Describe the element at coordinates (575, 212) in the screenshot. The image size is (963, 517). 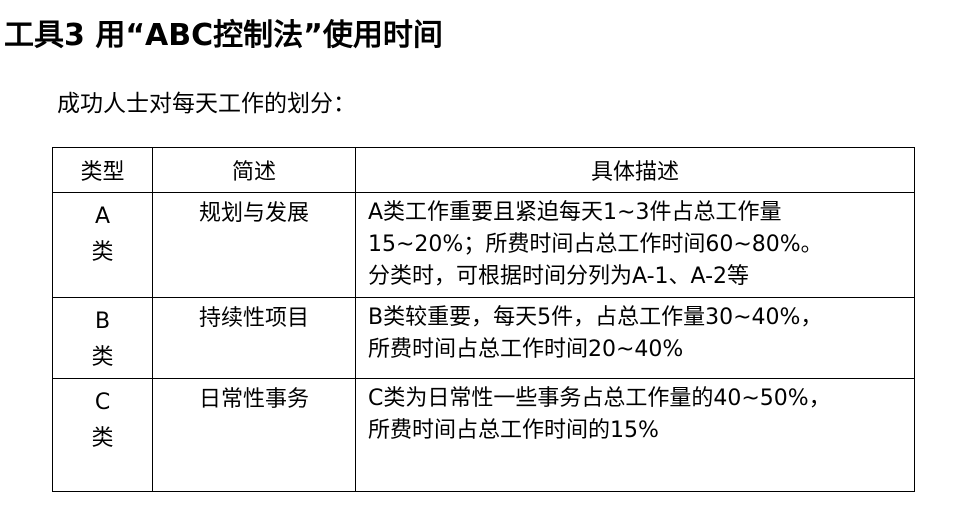
I see `desc-line: A类工作重要且紧迫每天1~3件占总工作量` at that location.